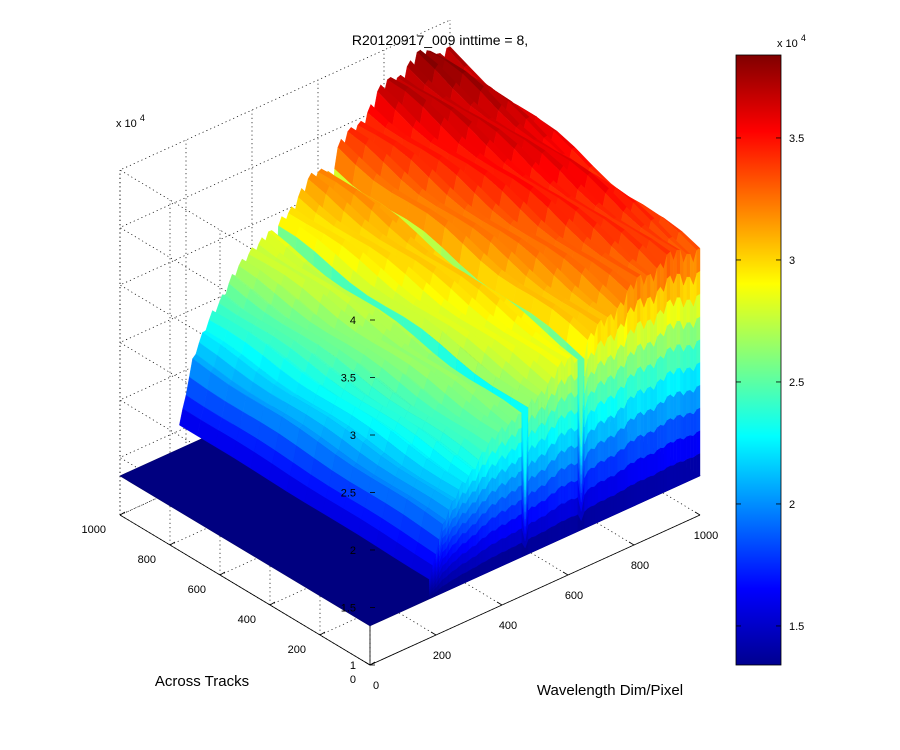 Image resolution: width=900 pixels, height=750 pixels. I want to click on z-tick-label: 3.5, so click(348, 379).